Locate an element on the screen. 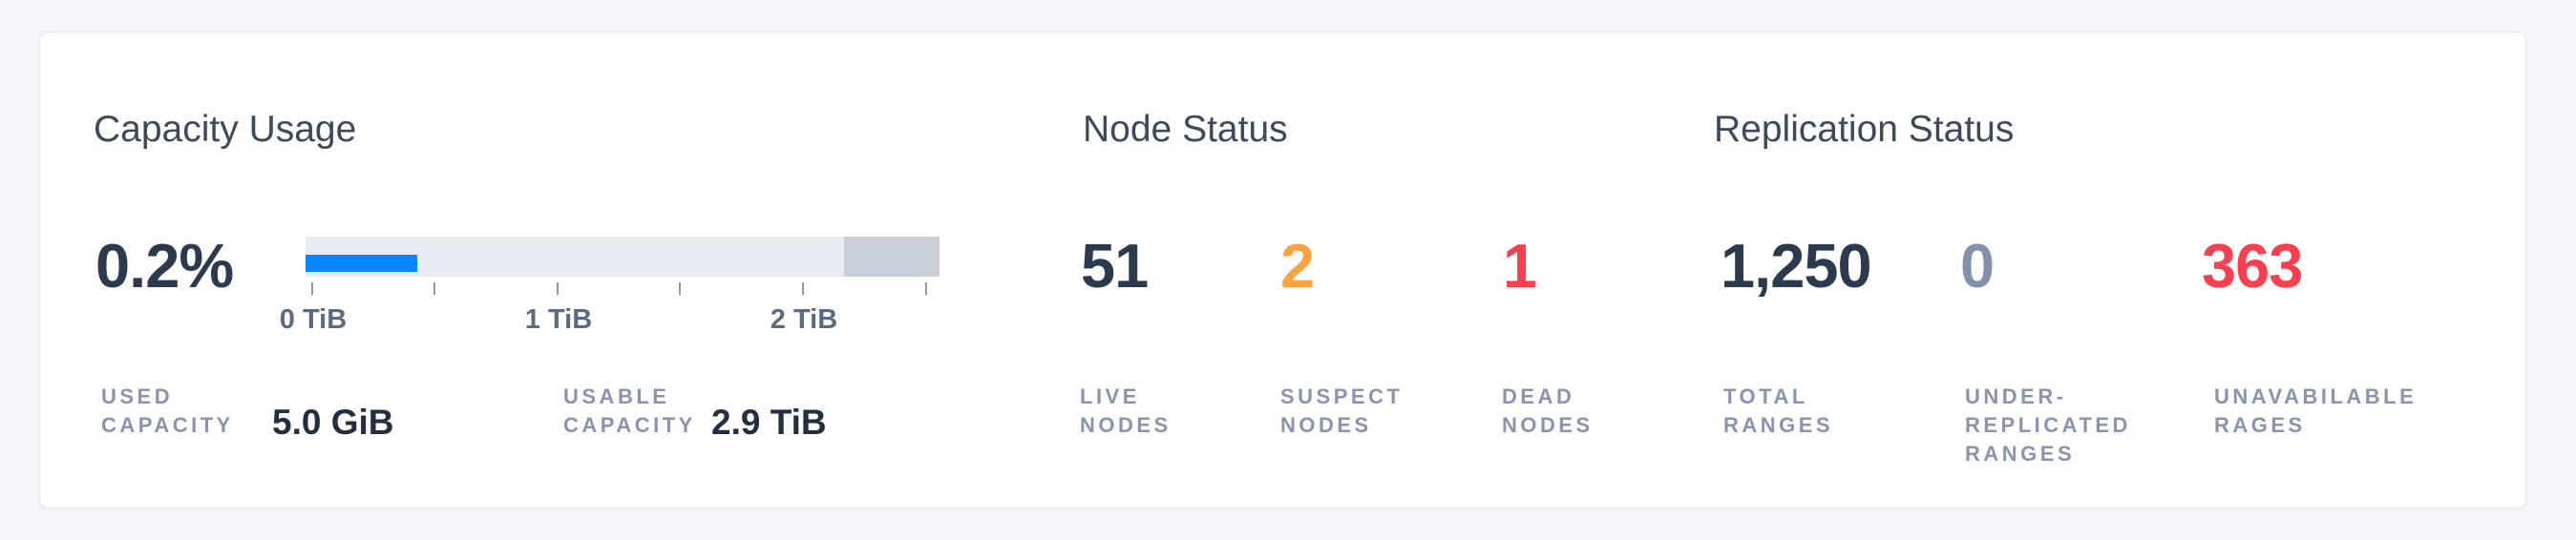 This screenshot has height=540, width=2576. usable-capacity-value: 2.9 TiB is located at coordinates (769, 422).